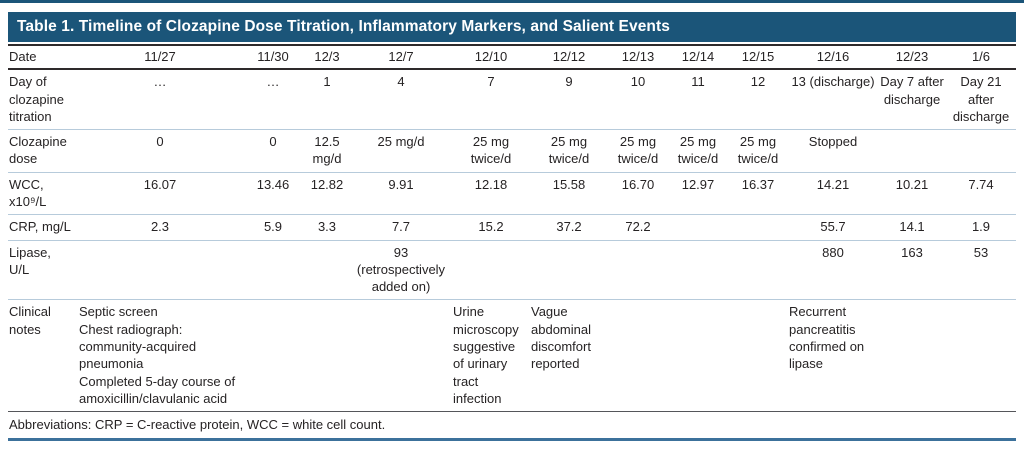 The width and height of the screenshot is (1024, 462). Describe the element at coordinates (569, 57) in the screenshot. I see `date-cell: 12/12` at that location.